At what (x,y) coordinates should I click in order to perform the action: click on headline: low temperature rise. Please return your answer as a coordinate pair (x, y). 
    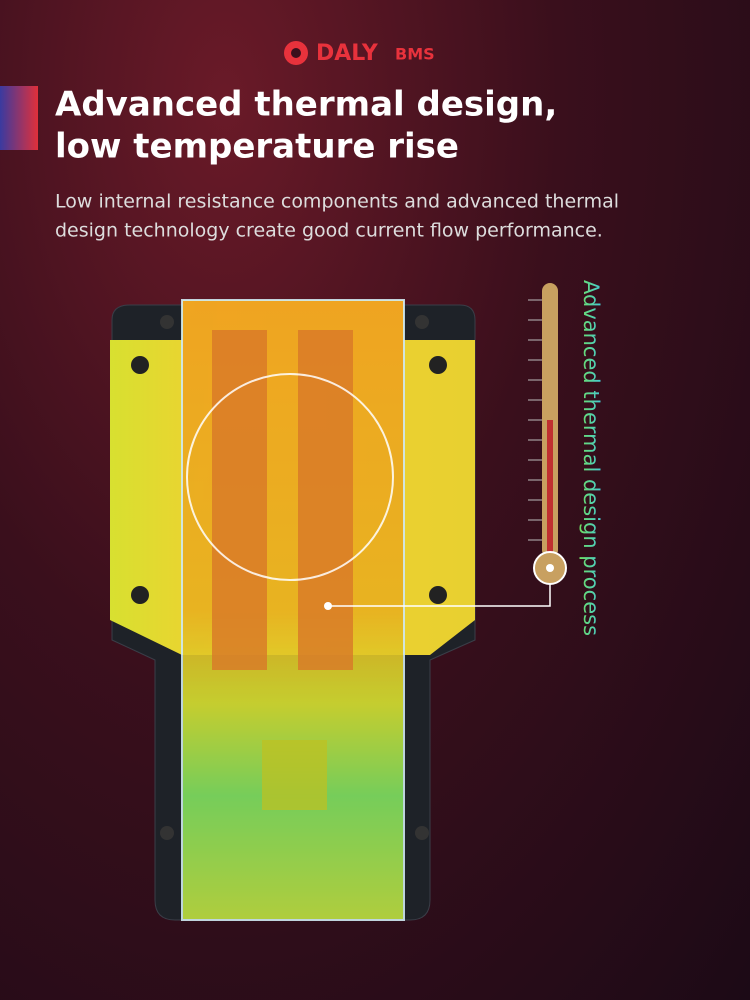
    Looking at the image, I should click on (257, 147).